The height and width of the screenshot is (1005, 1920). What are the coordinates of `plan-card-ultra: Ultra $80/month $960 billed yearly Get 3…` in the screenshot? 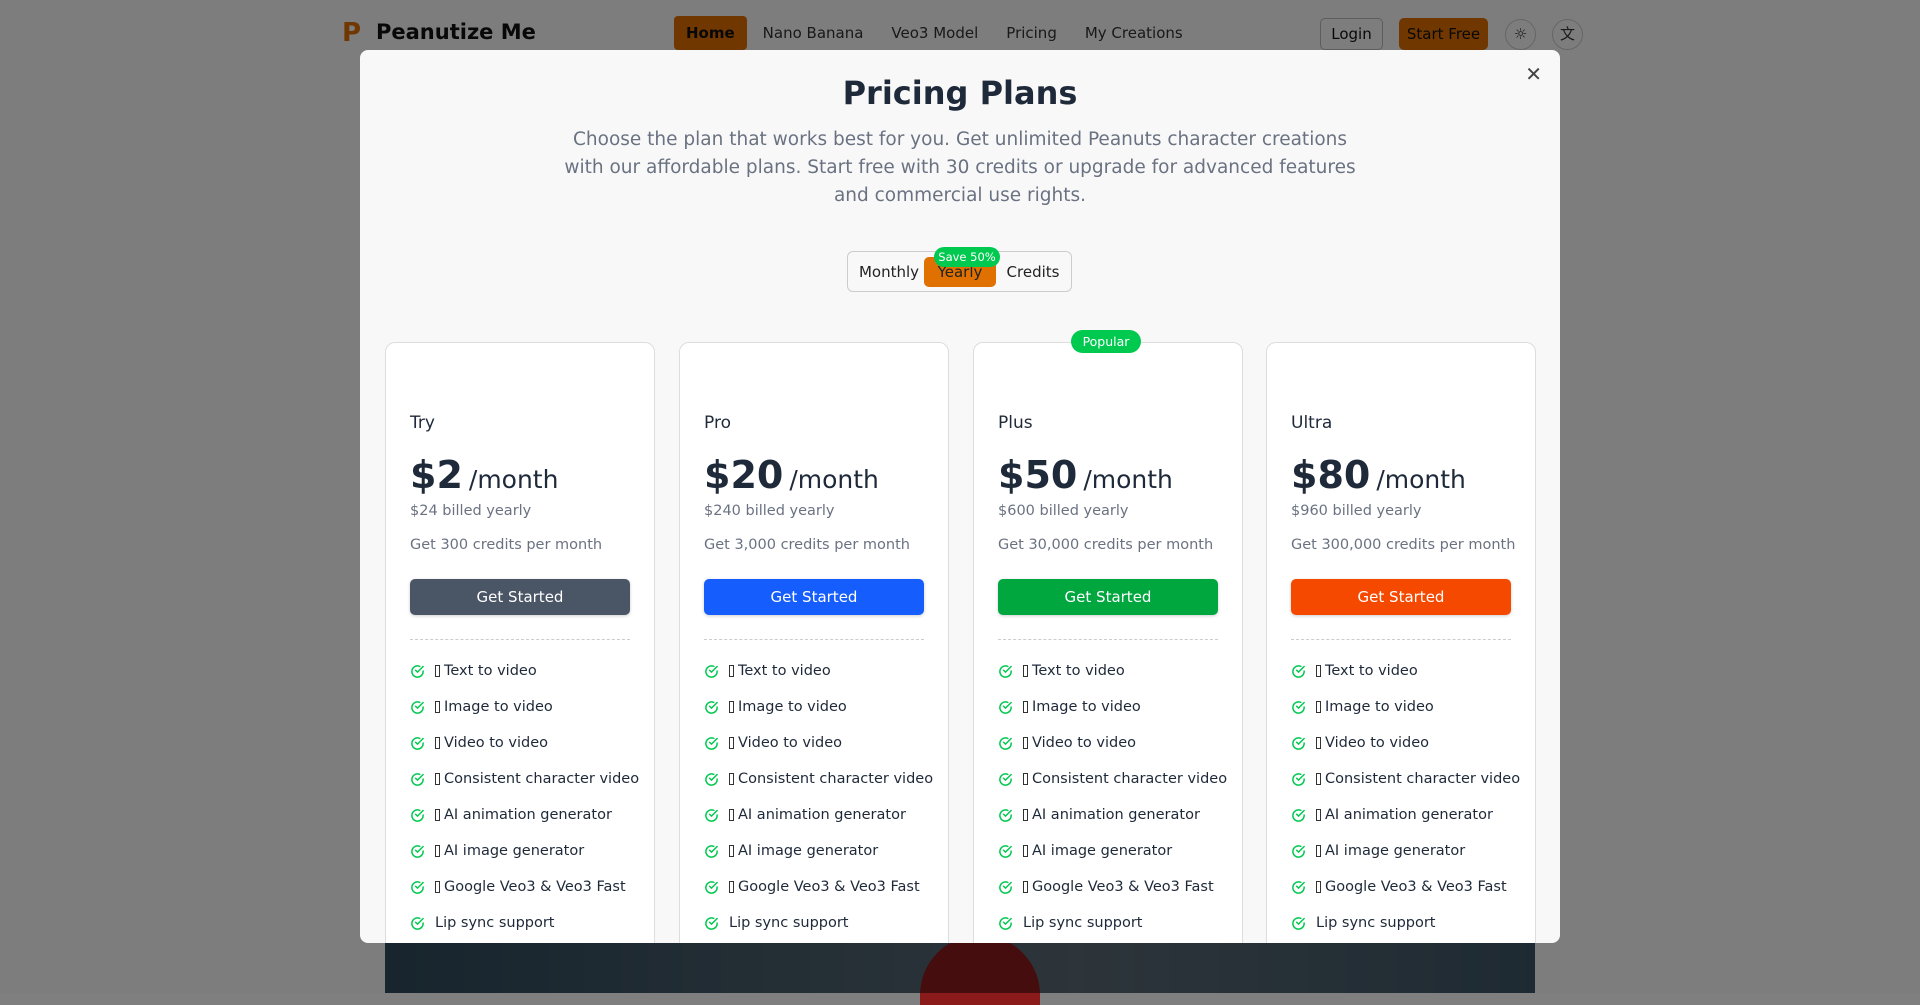 It's located at (1401, 642).